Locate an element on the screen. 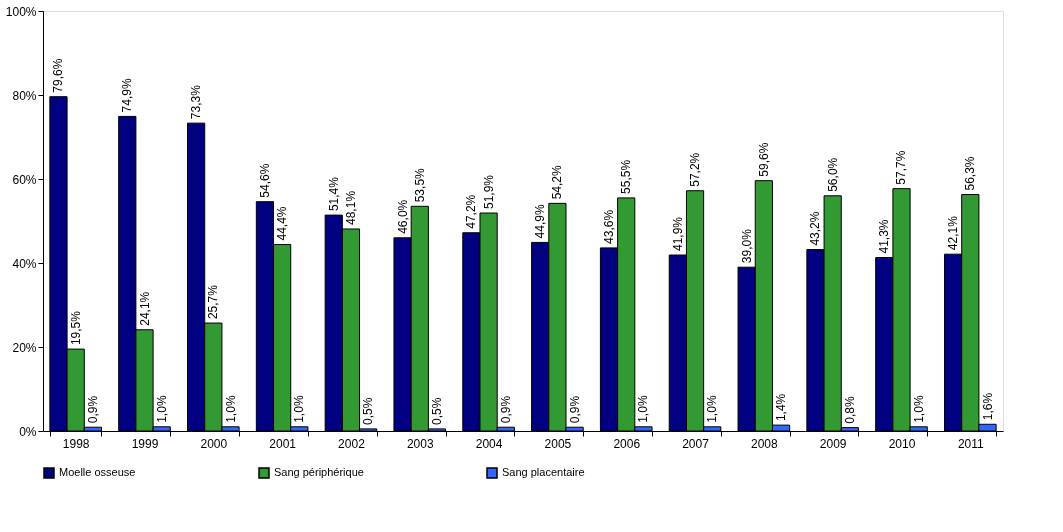  legend-label: Sang périphérique is located at coordinates (319, 472).